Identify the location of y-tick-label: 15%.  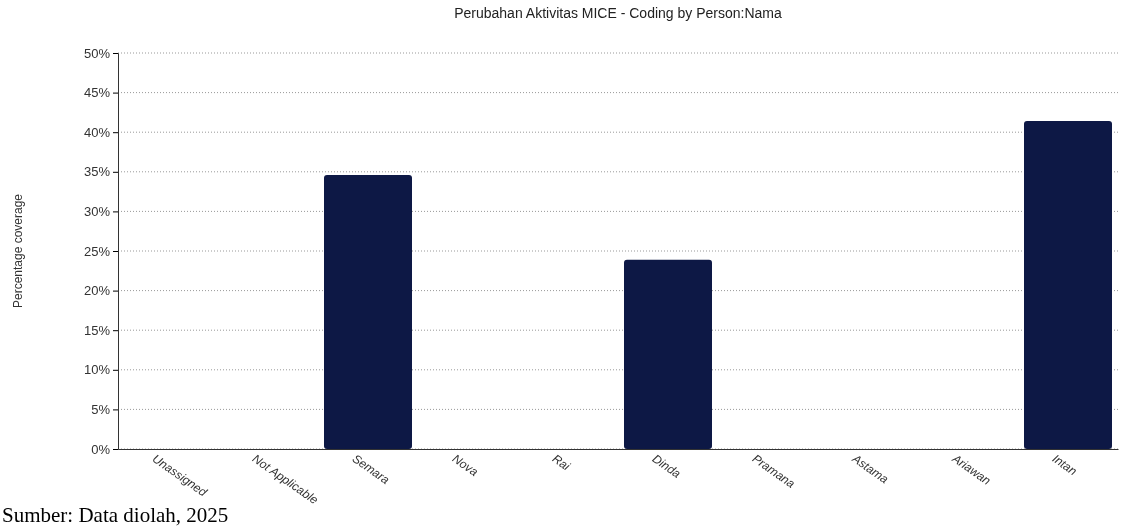
(97, 330).